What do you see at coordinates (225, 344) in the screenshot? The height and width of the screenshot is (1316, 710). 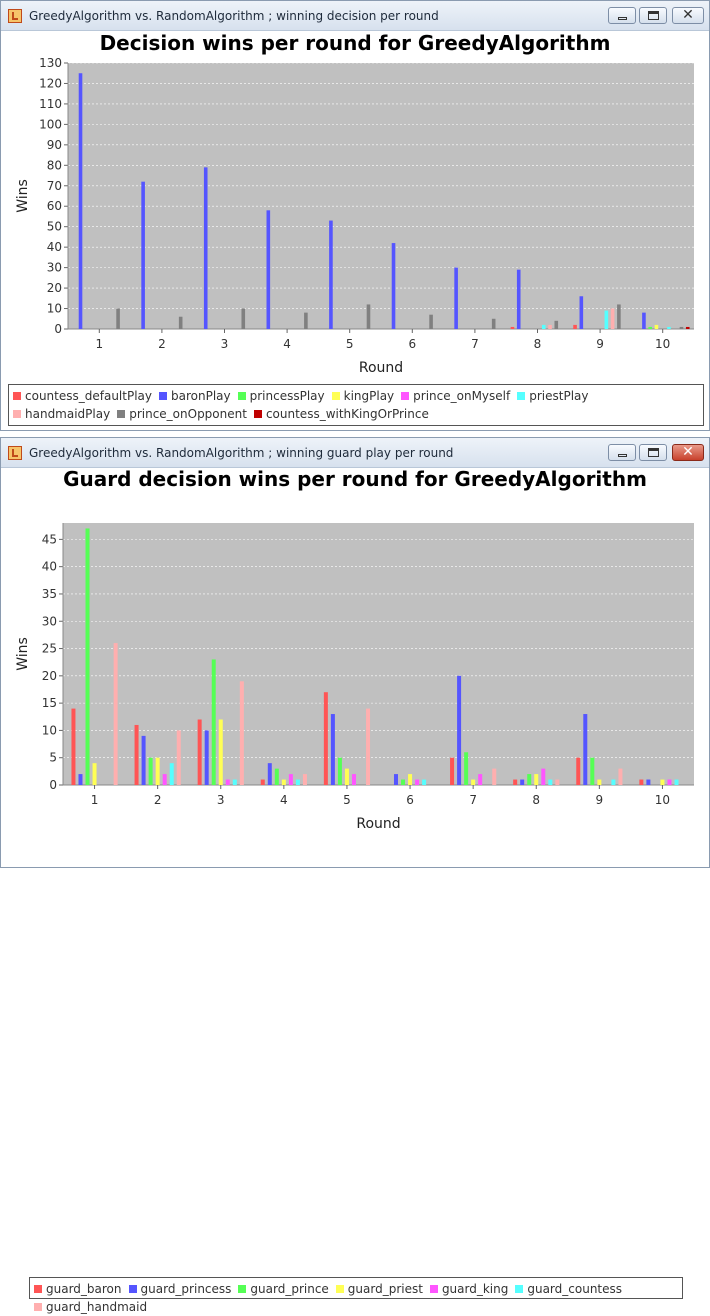 I see `x-tick-label: 3` at bounding box center [225, 344].